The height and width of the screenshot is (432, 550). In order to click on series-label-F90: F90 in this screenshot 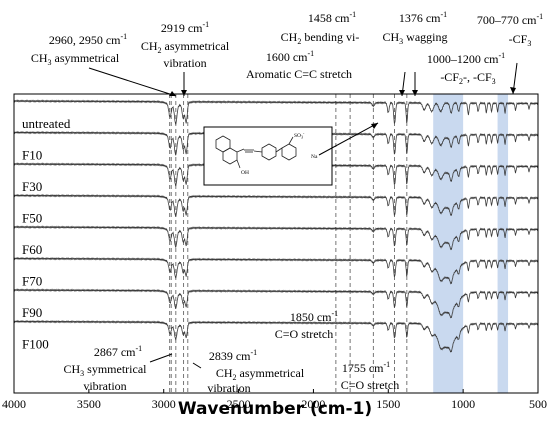, I will do `click(32, 312)`.